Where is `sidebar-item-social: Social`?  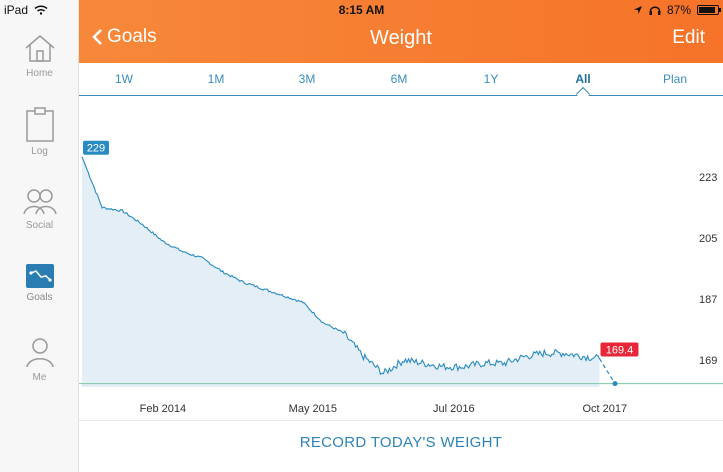
sidebar-item-social: Social is located at coordinates (39, 216).